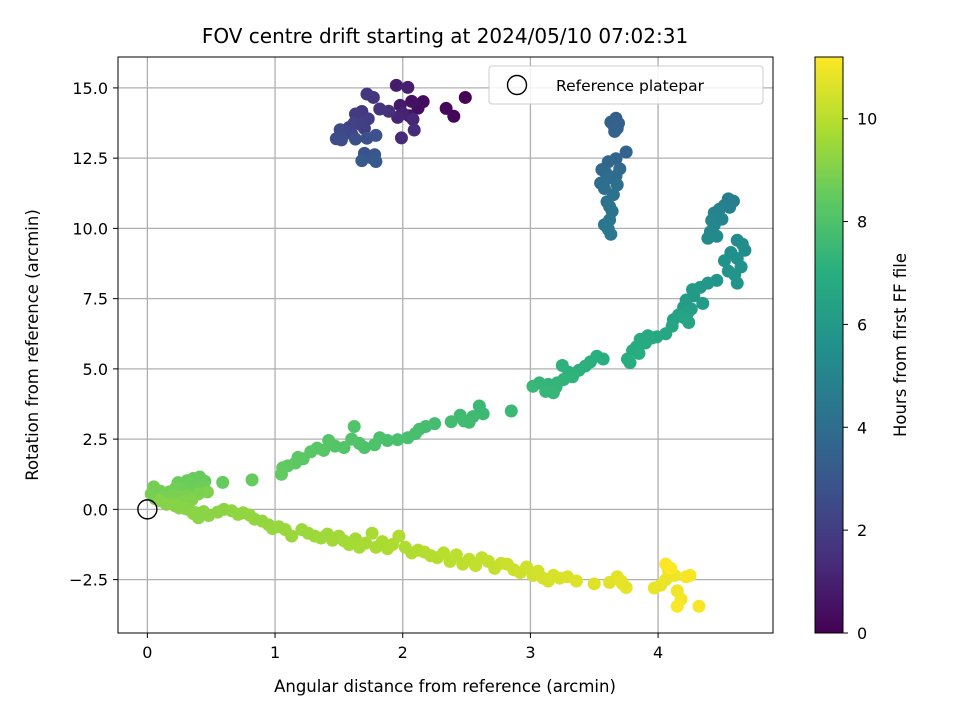 This screenshot has height=724, width=960. I want to click on y-tick-label: 7.5, so click(95, 299).